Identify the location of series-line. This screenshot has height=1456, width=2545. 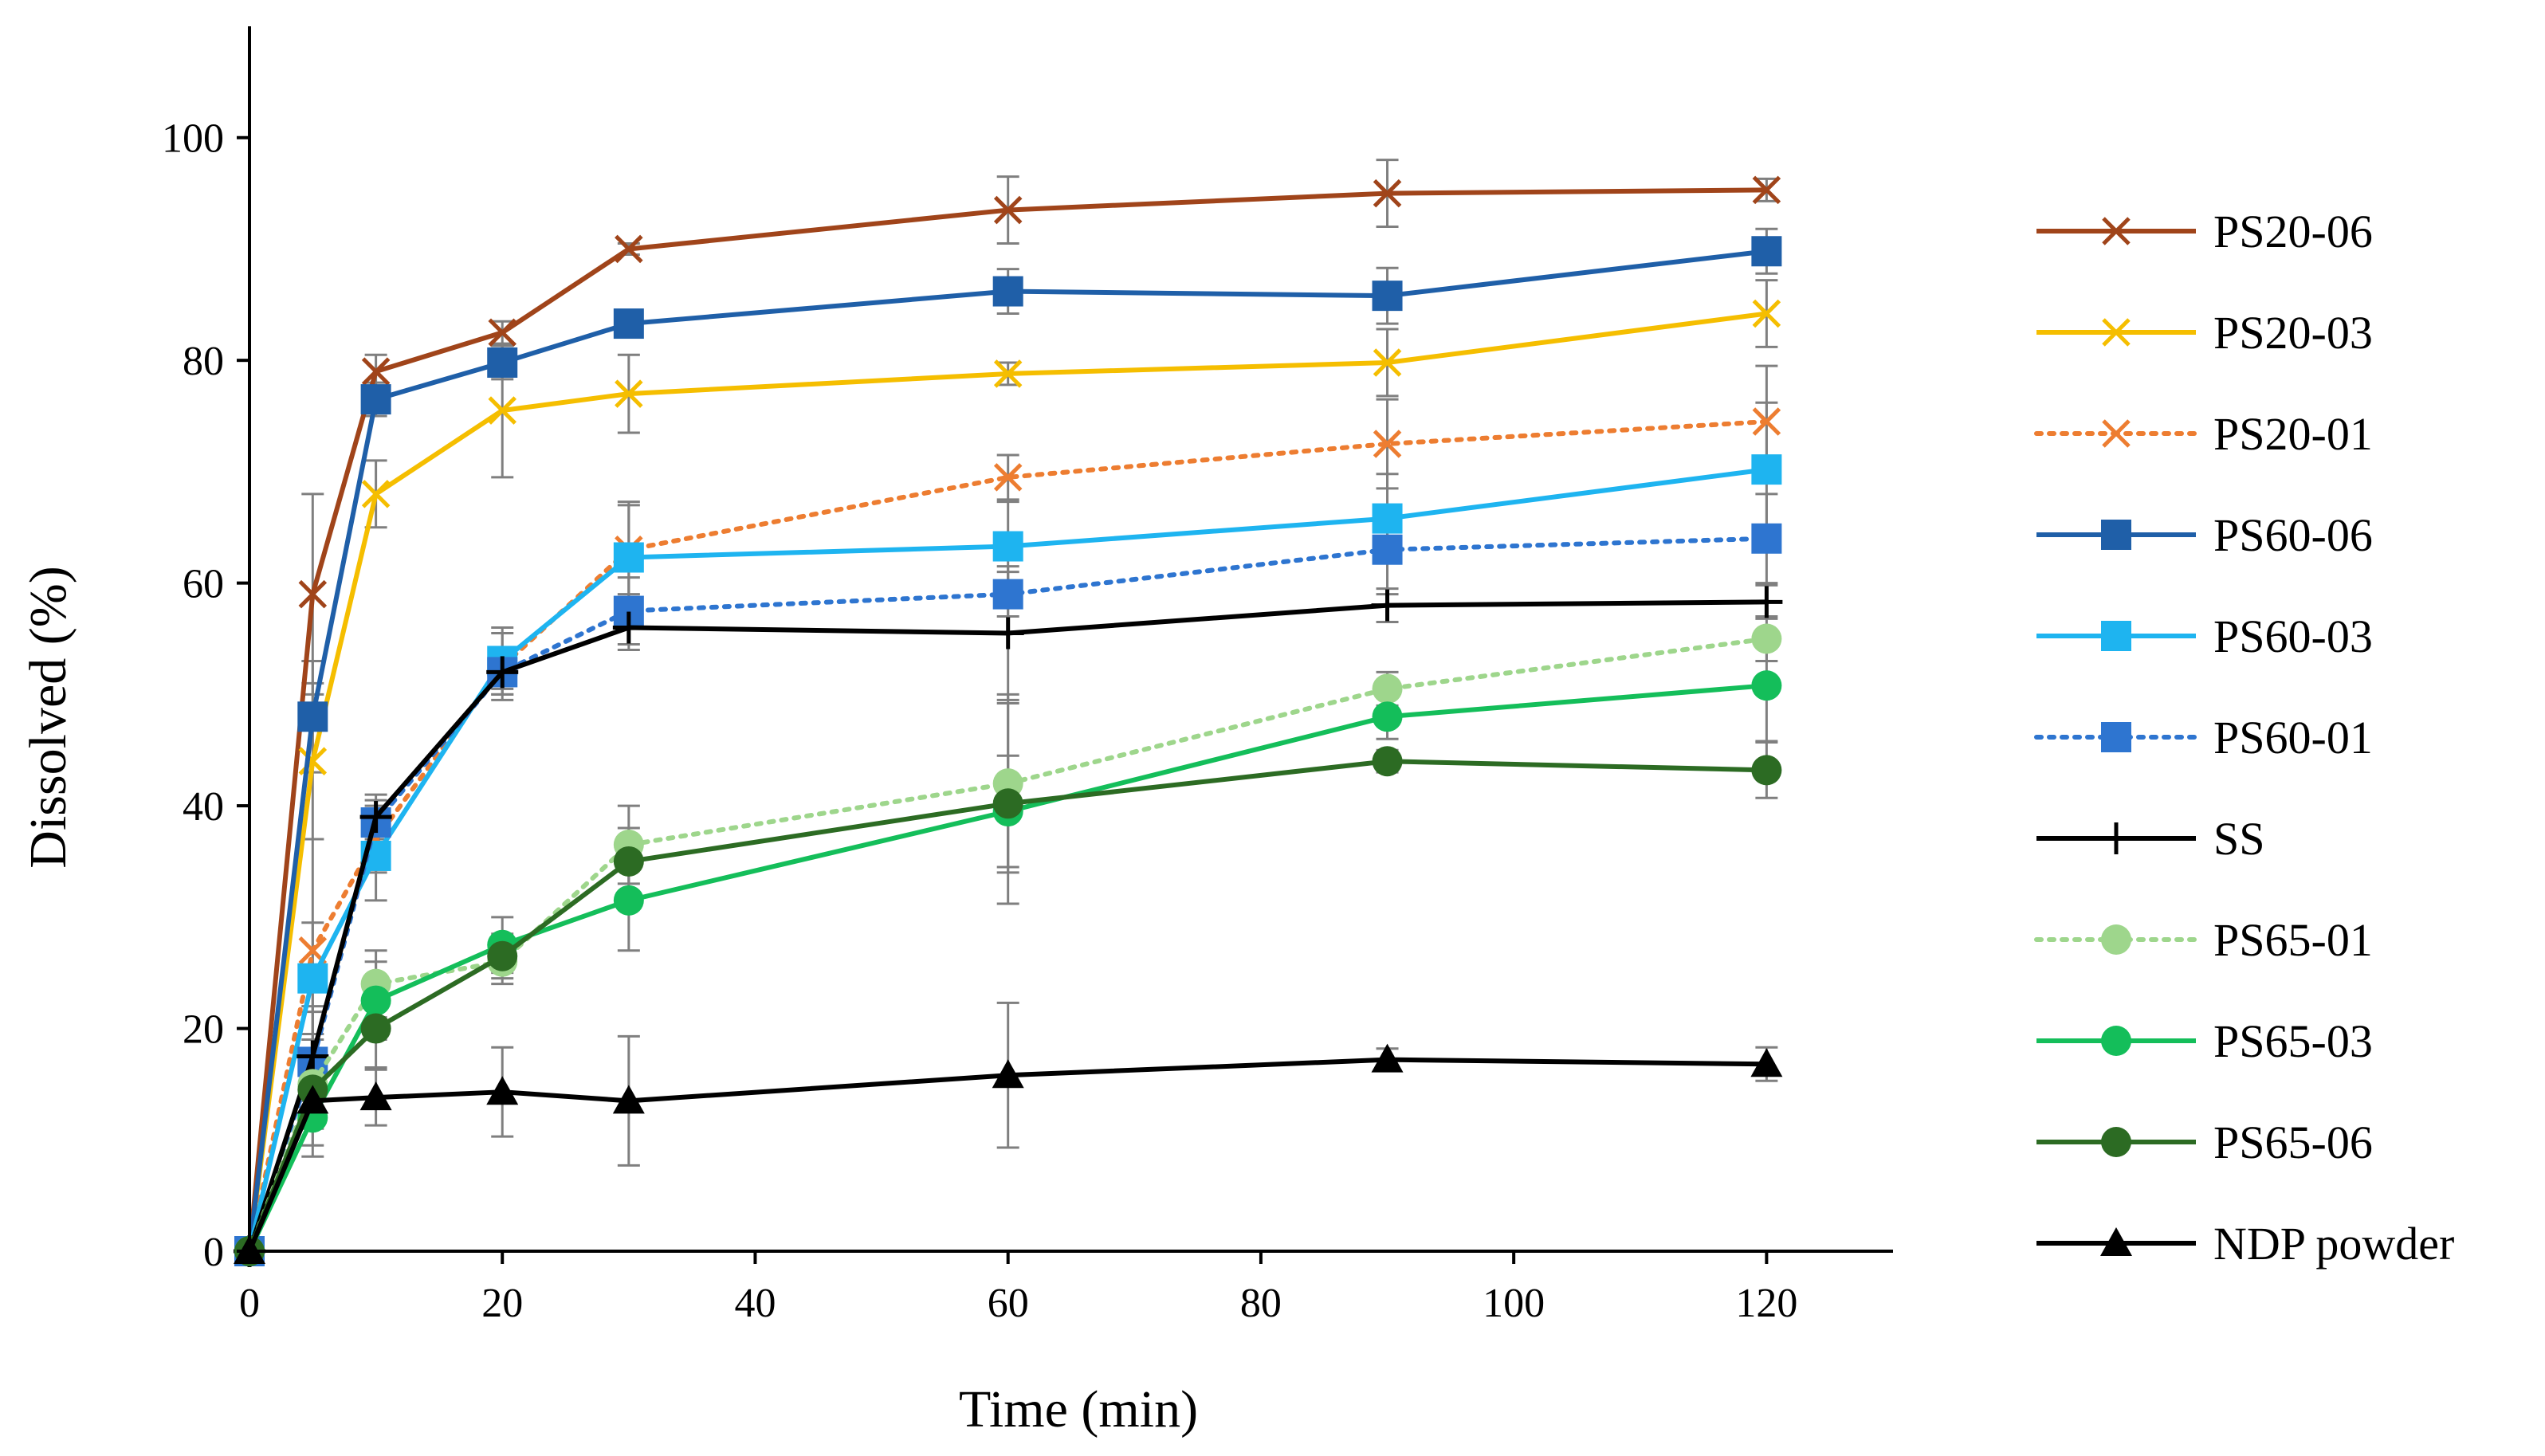
(1007, 1155).